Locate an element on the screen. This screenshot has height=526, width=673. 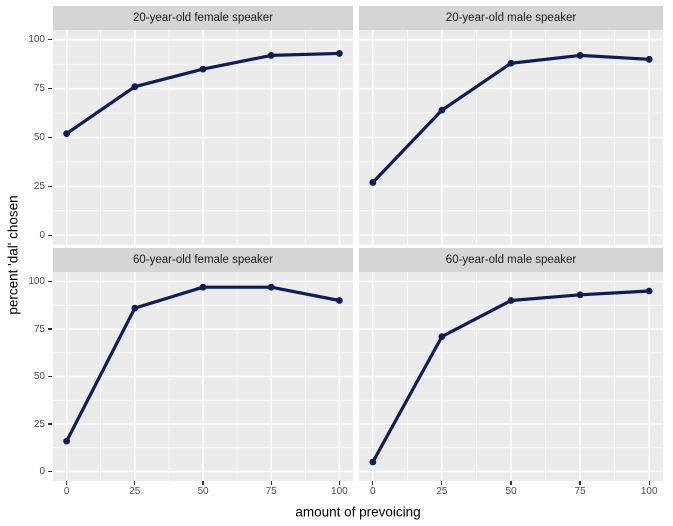
facet-strip-label: 20-year-old female speaker is located at coordinates (203, 18).